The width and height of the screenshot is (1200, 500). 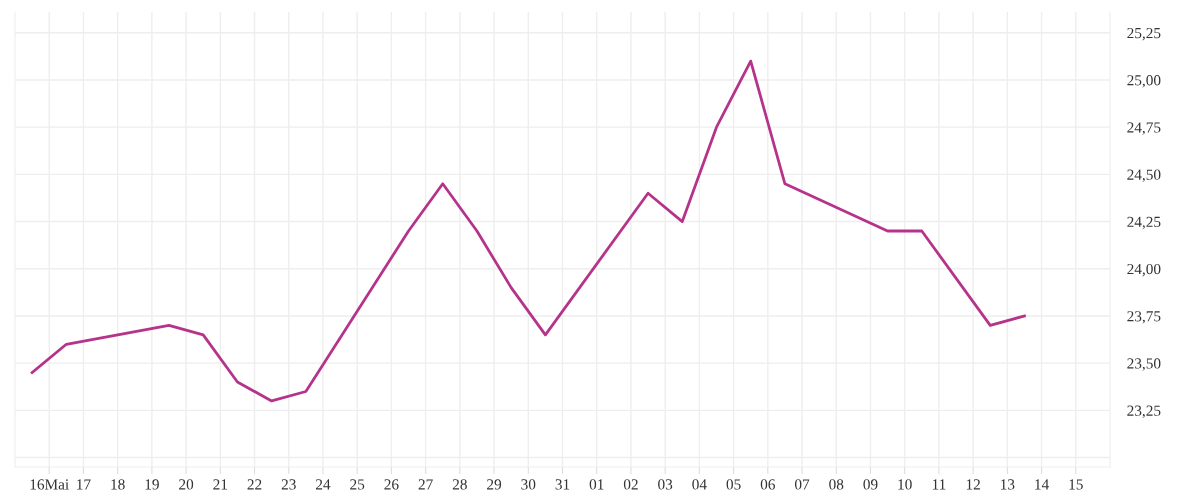 What do you see at coordinates (1042, 484) in the screenshot?
I see `x-tick-label: 14` at bounding box center [1042, 484].